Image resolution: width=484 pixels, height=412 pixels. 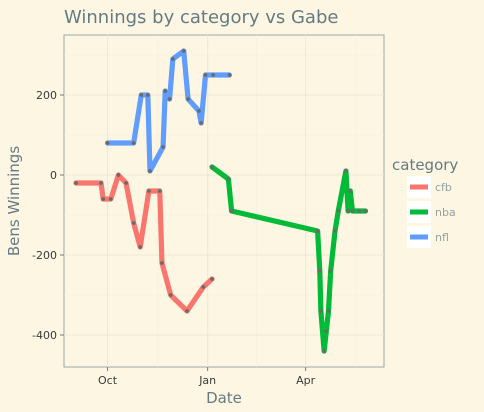 I want to click on chart-title: Winnings by category vs Gabe, so click(x=201, y=17).